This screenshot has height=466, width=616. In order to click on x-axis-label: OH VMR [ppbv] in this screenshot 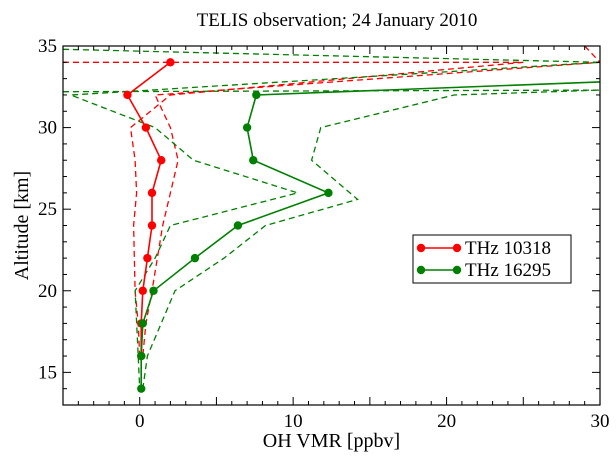, I will do `click(331, 441)`.